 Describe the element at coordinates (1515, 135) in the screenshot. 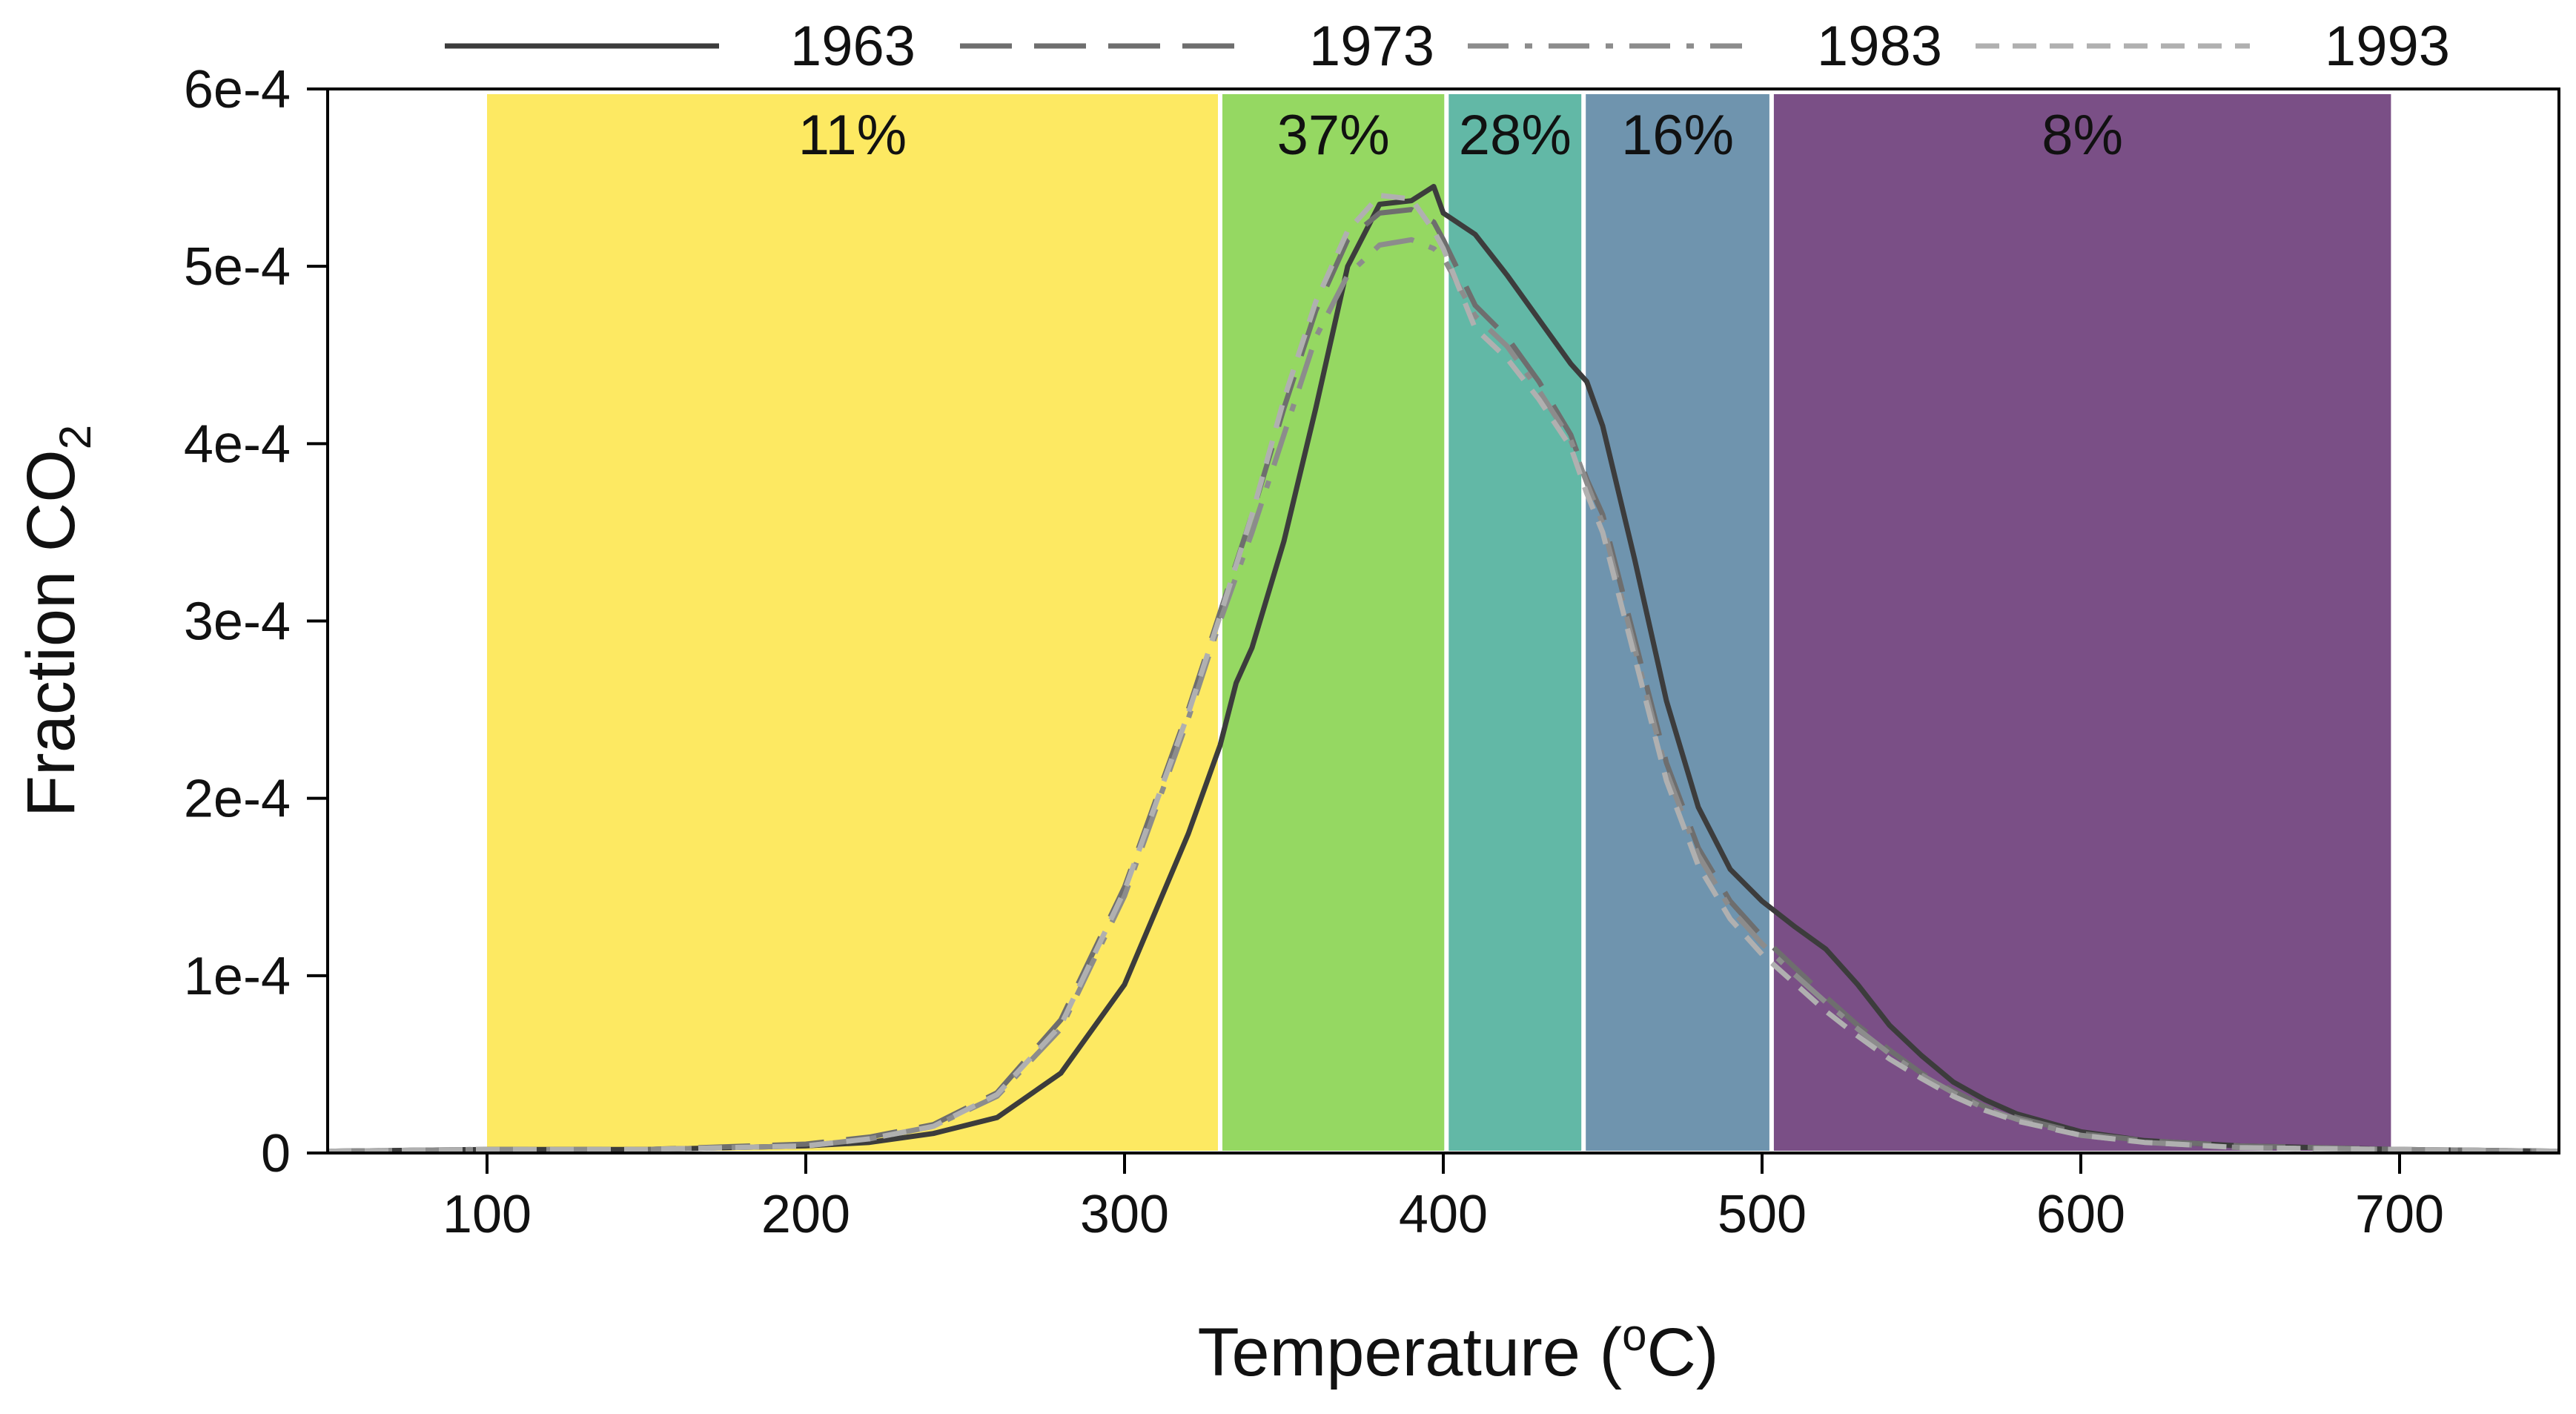

I see `band-label-3: 28%` at that location.